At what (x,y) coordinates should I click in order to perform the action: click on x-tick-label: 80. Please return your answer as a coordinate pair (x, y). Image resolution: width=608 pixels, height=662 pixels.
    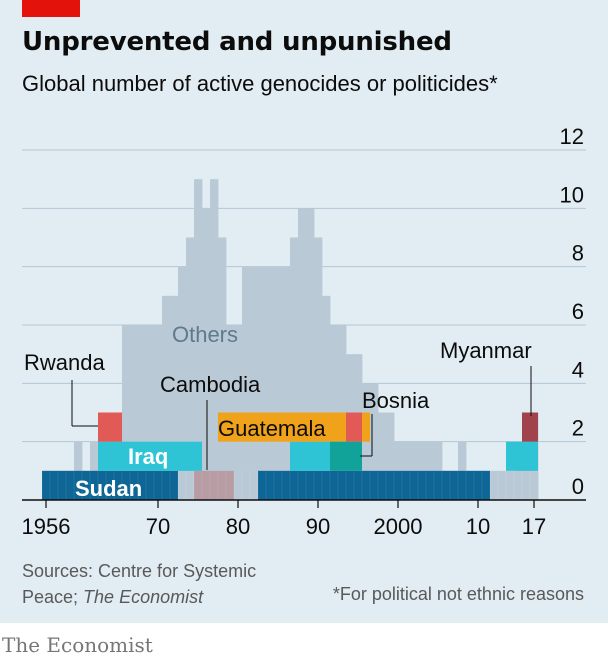
    Looking at the image, I should click on (238, 526).